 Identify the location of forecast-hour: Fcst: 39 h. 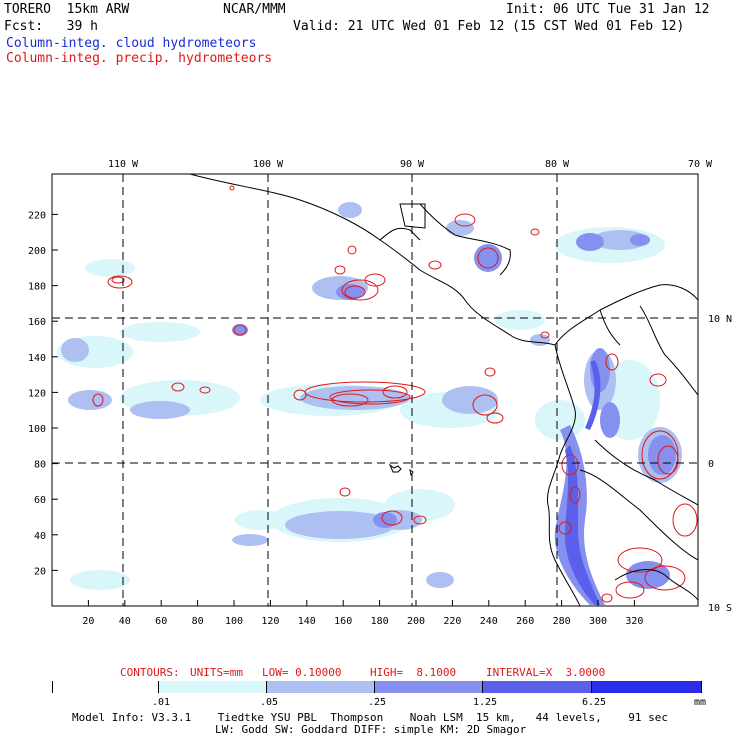
(51, 26).